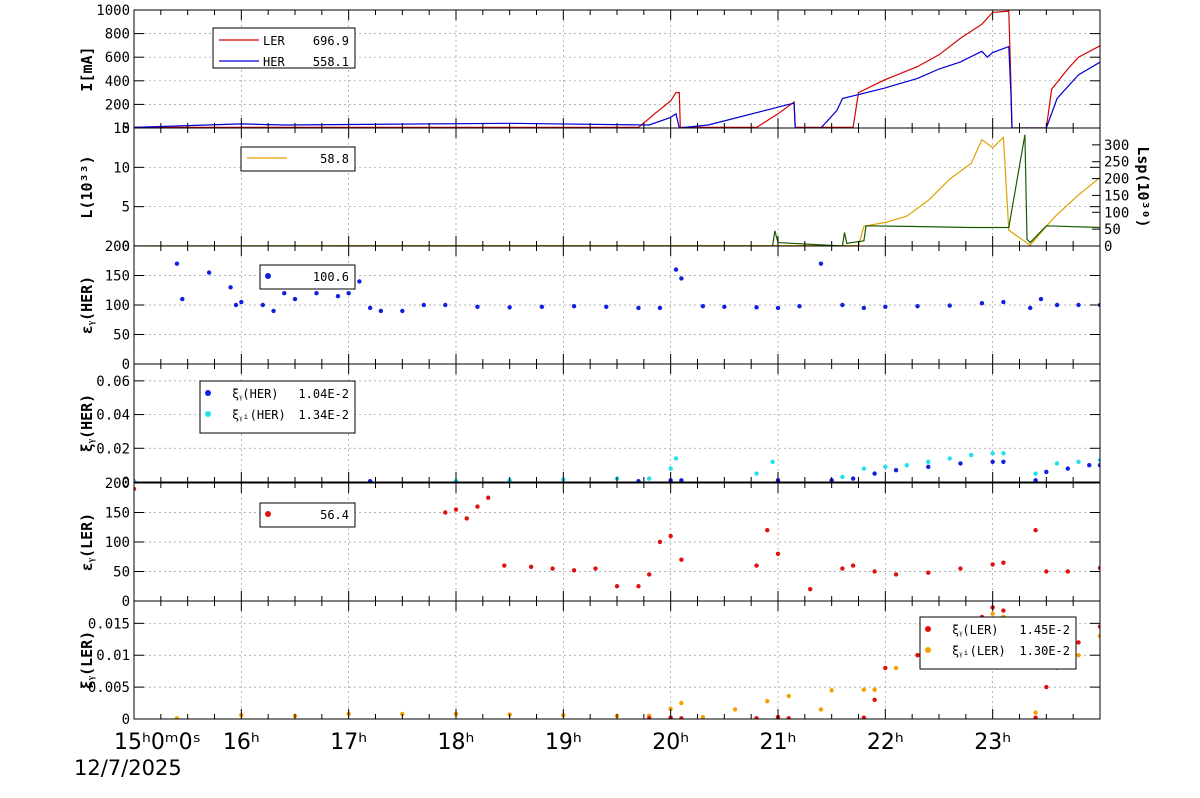 The width and height of the screenshot is (1200, 798). What do you see at coordinates (117, 514) in the screenshot?
I see `y-tick-label: 150` at bounding box center [117, 514].